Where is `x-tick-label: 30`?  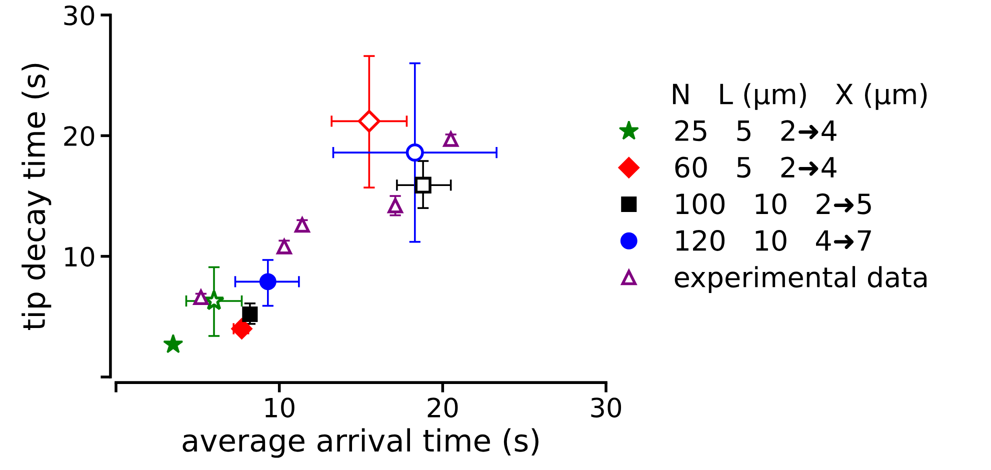 x-tick-label: 30 is located at coordinates (606, 408).